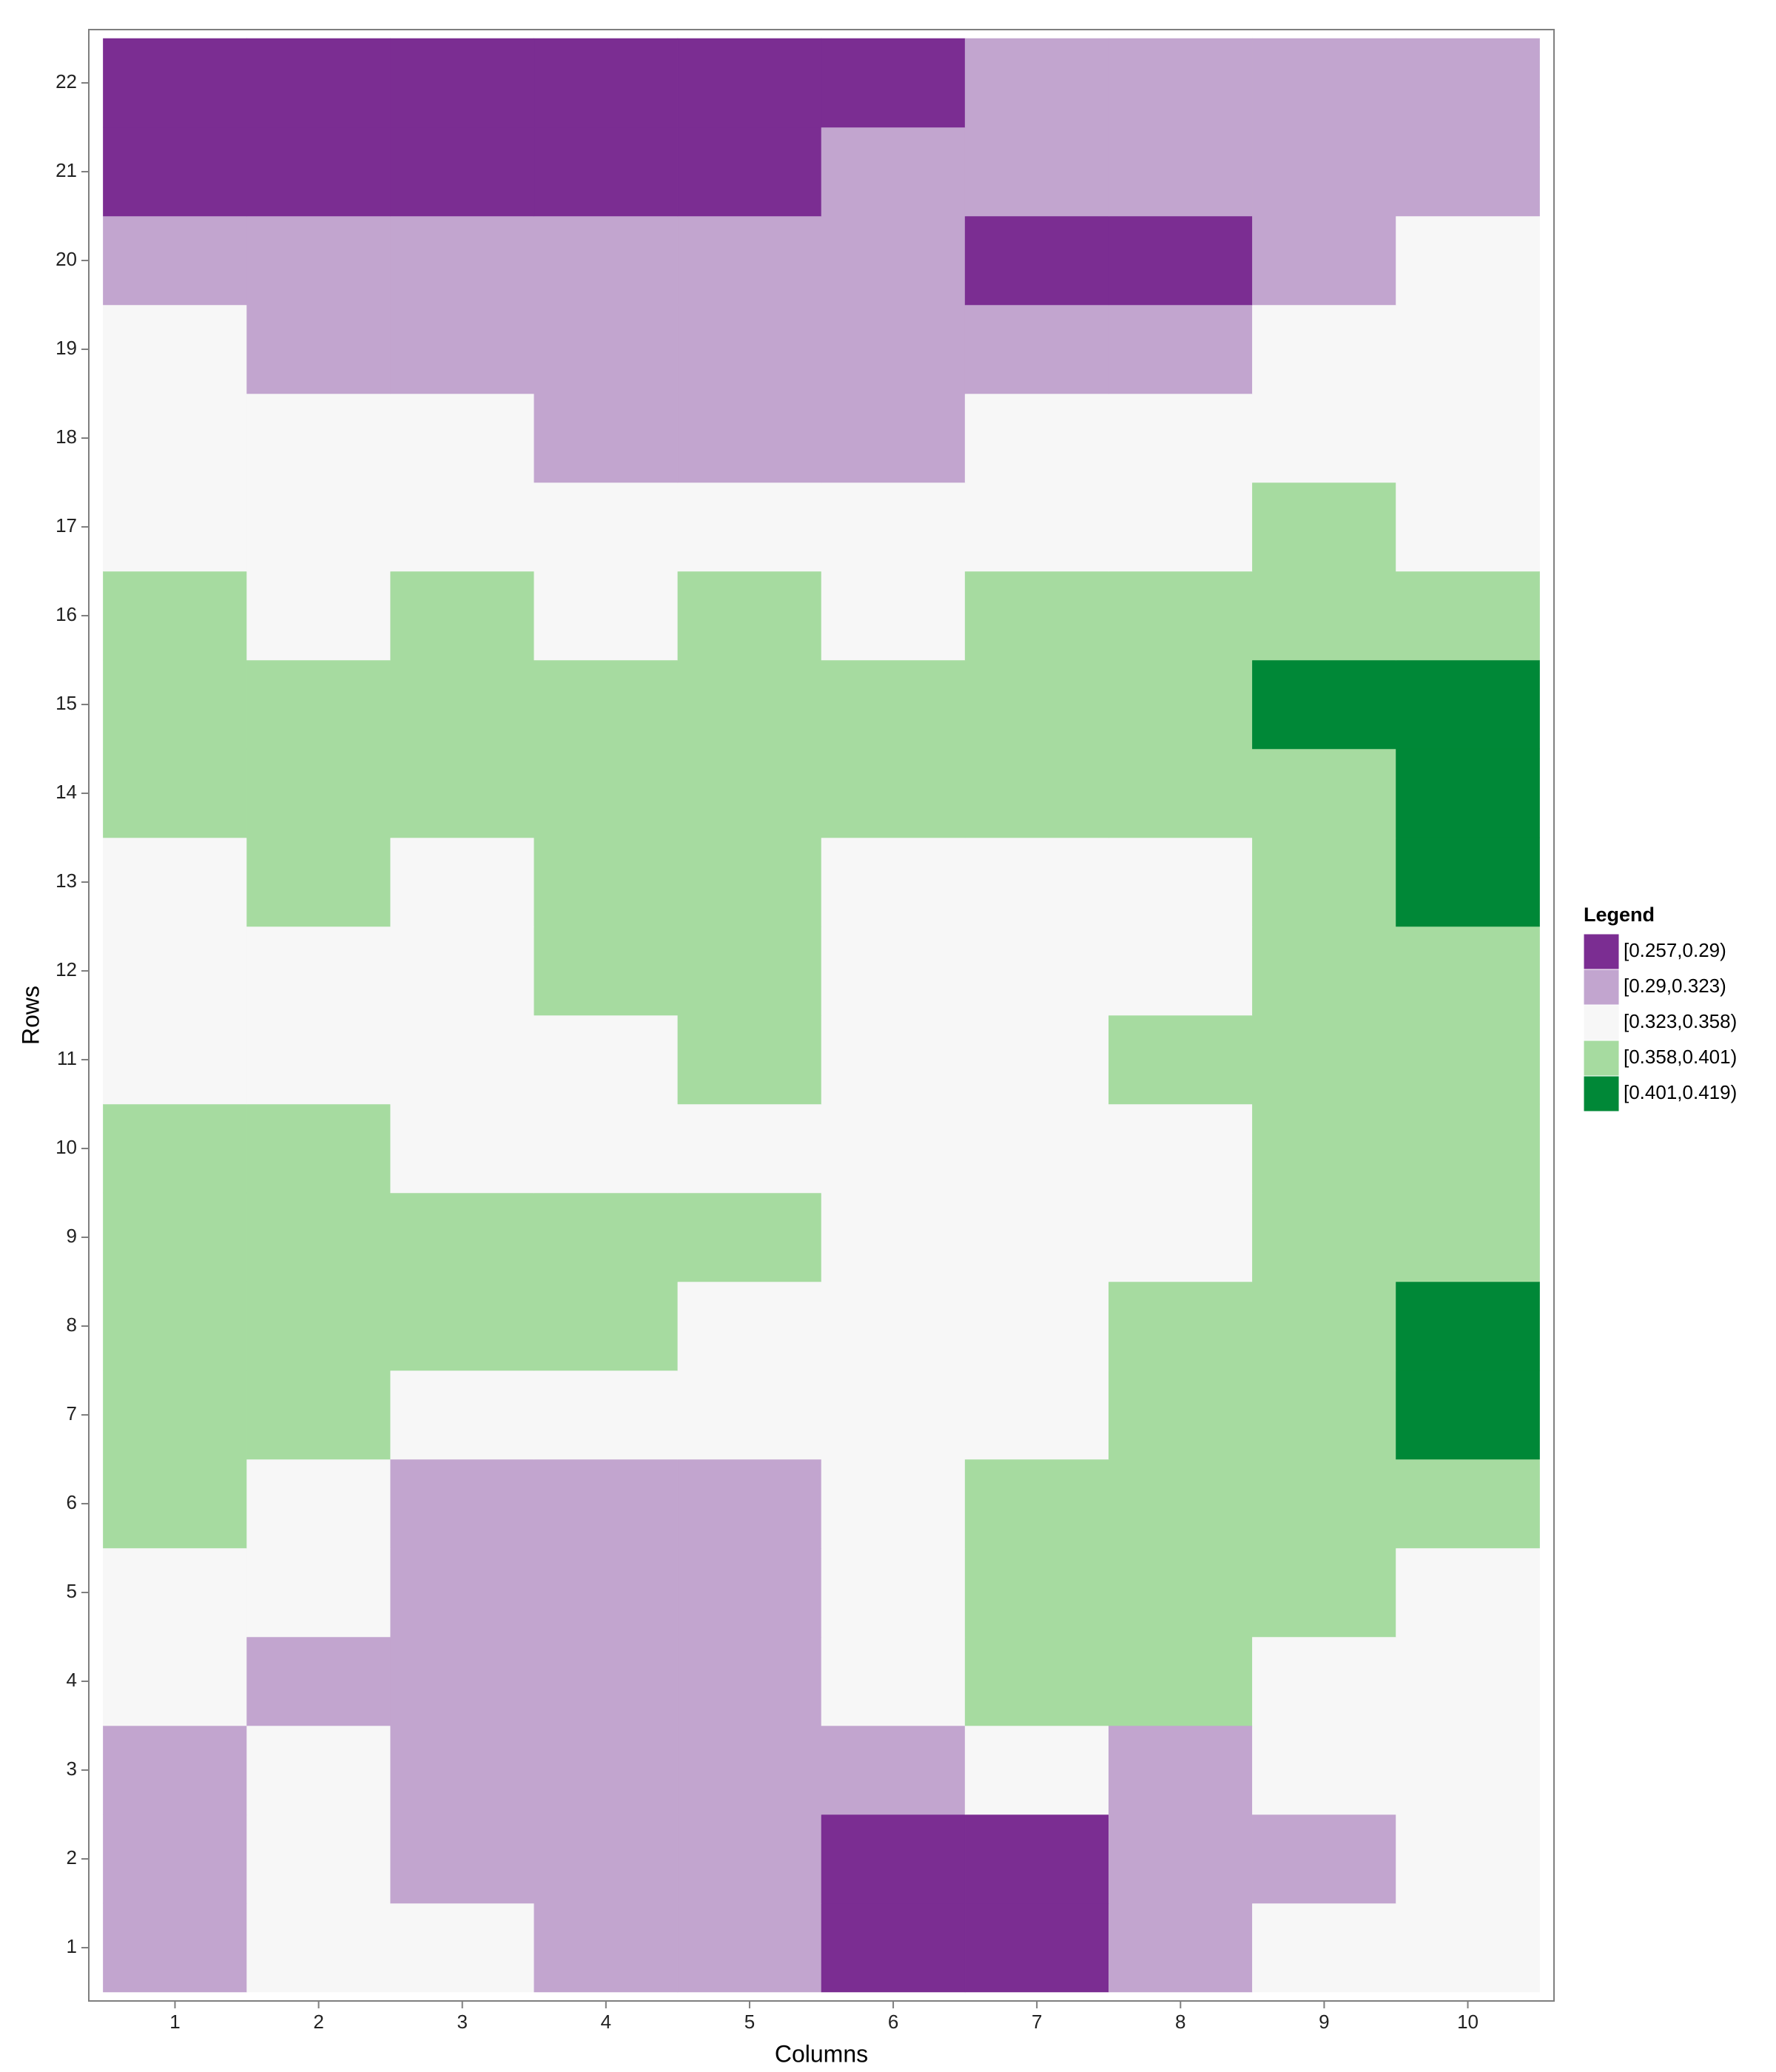 This screenshot has height=2072, width=1776. Describe the element at coordinates (67, 1058) in the screenshot. I see `y-tick-label: 11` at that location.